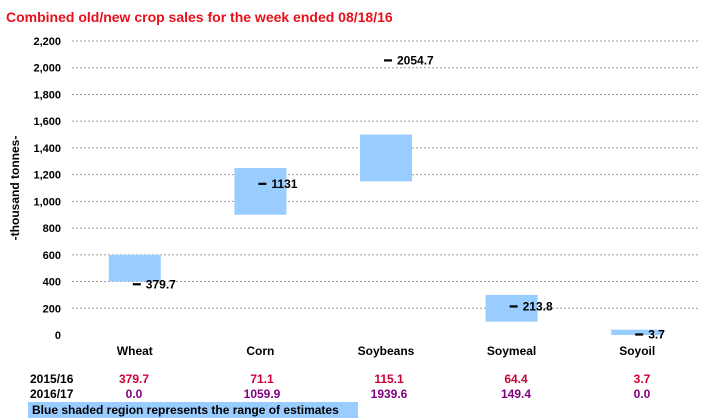  I want to click on row-label-2016-17: 2016/17, so click(52, 394).